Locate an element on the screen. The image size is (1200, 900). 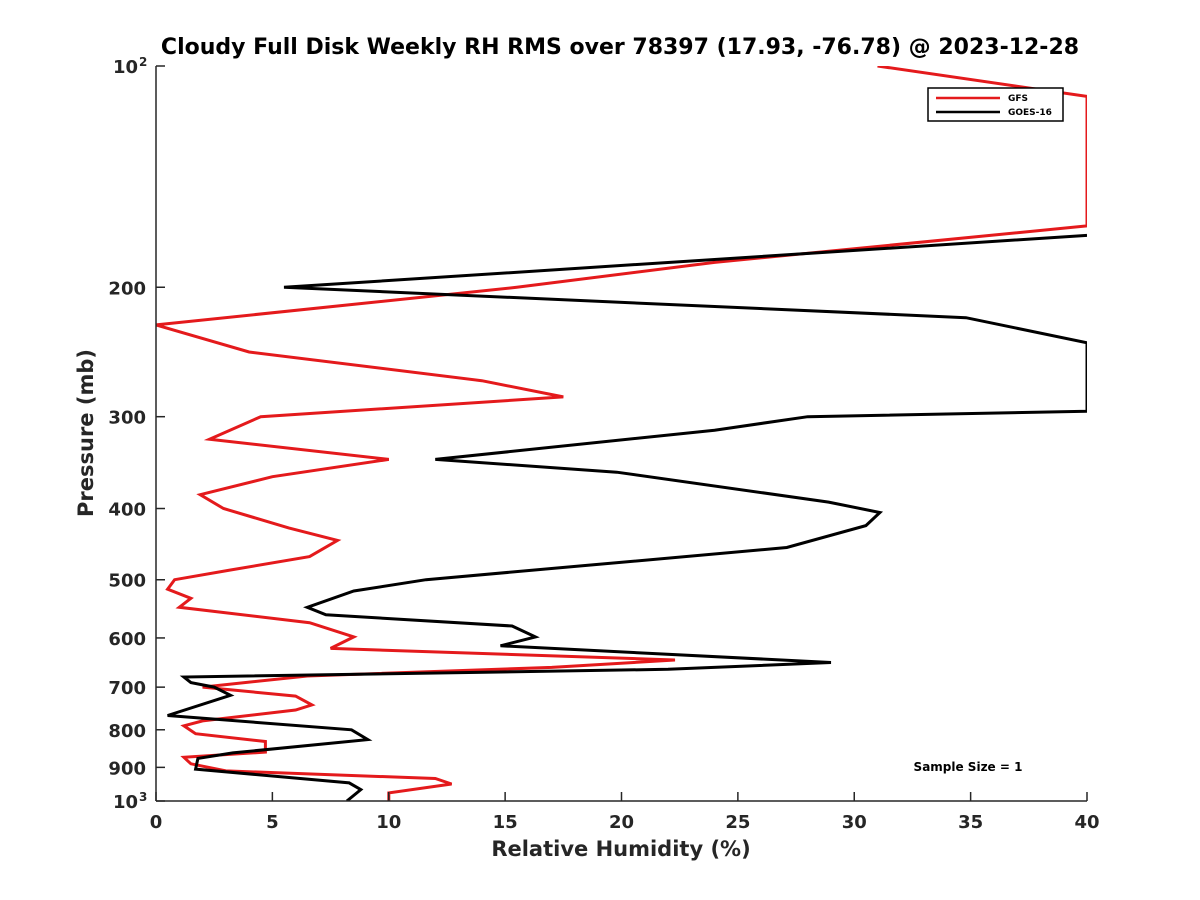
x-tick-label: 15 is located at coordinates (505, 822).